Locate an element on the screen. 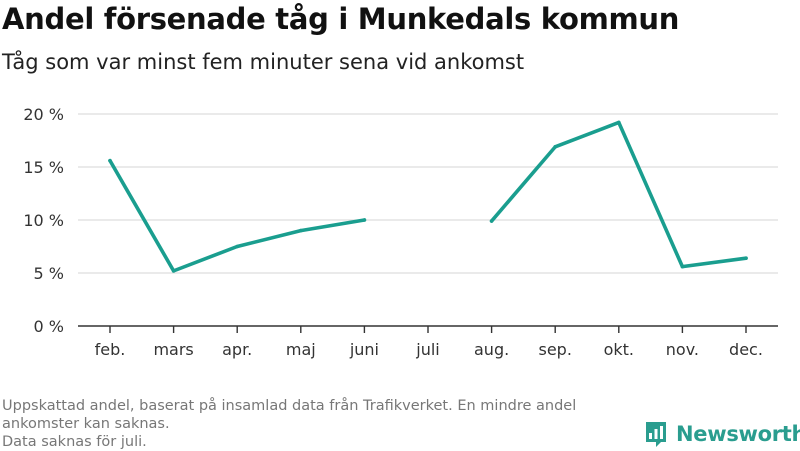  x-tick-label: aug. is located at coordinates (491, 349).